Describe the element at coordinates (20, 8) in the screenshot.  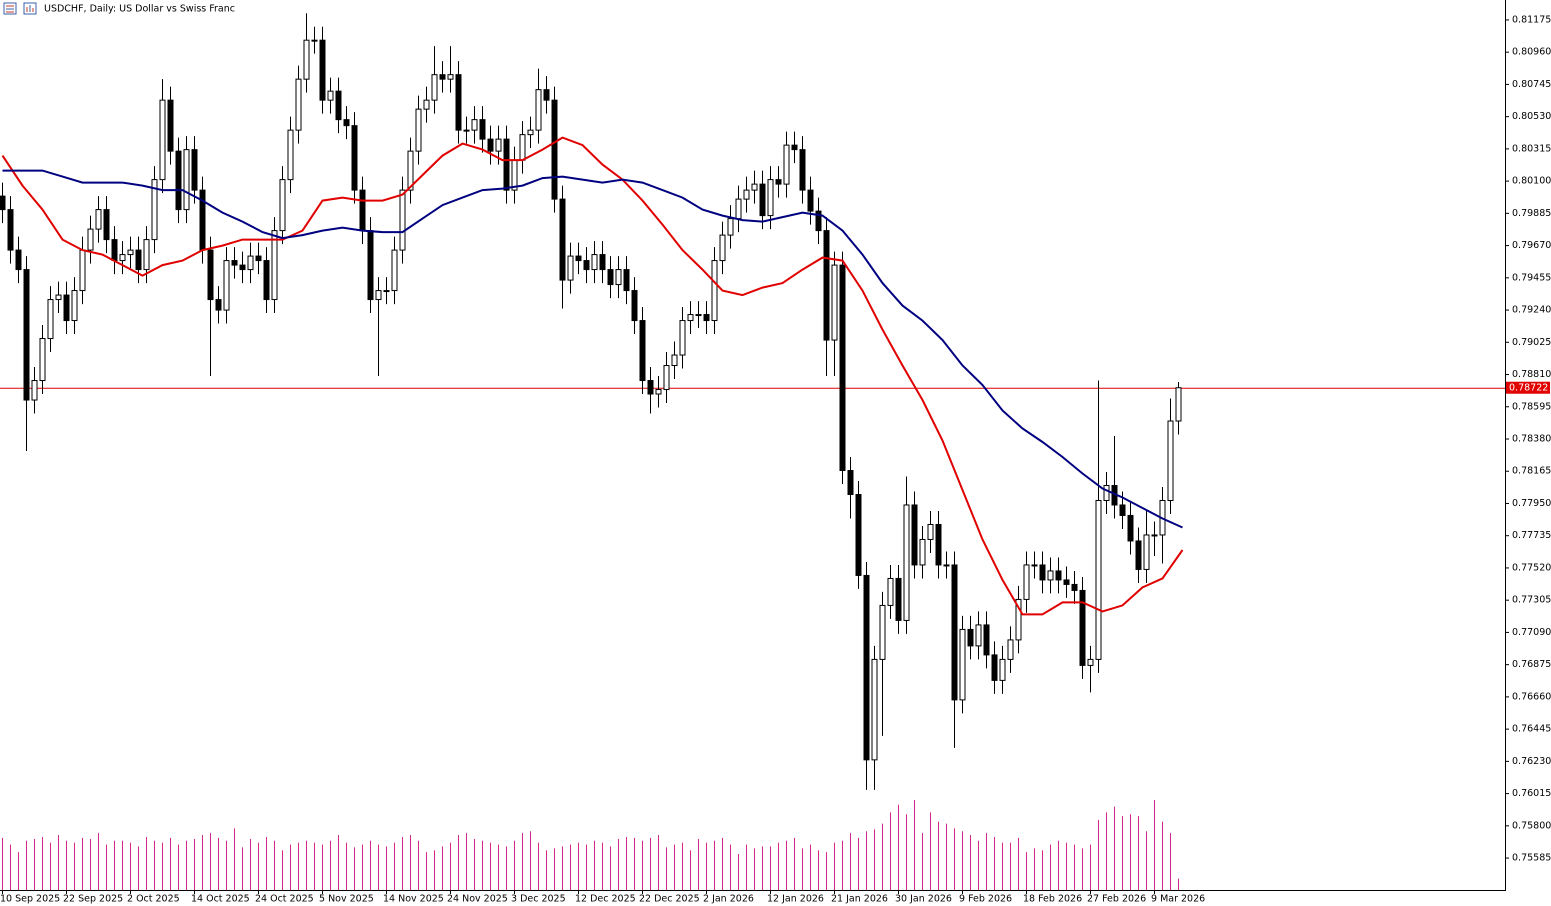
I see `title-icons` at that location.